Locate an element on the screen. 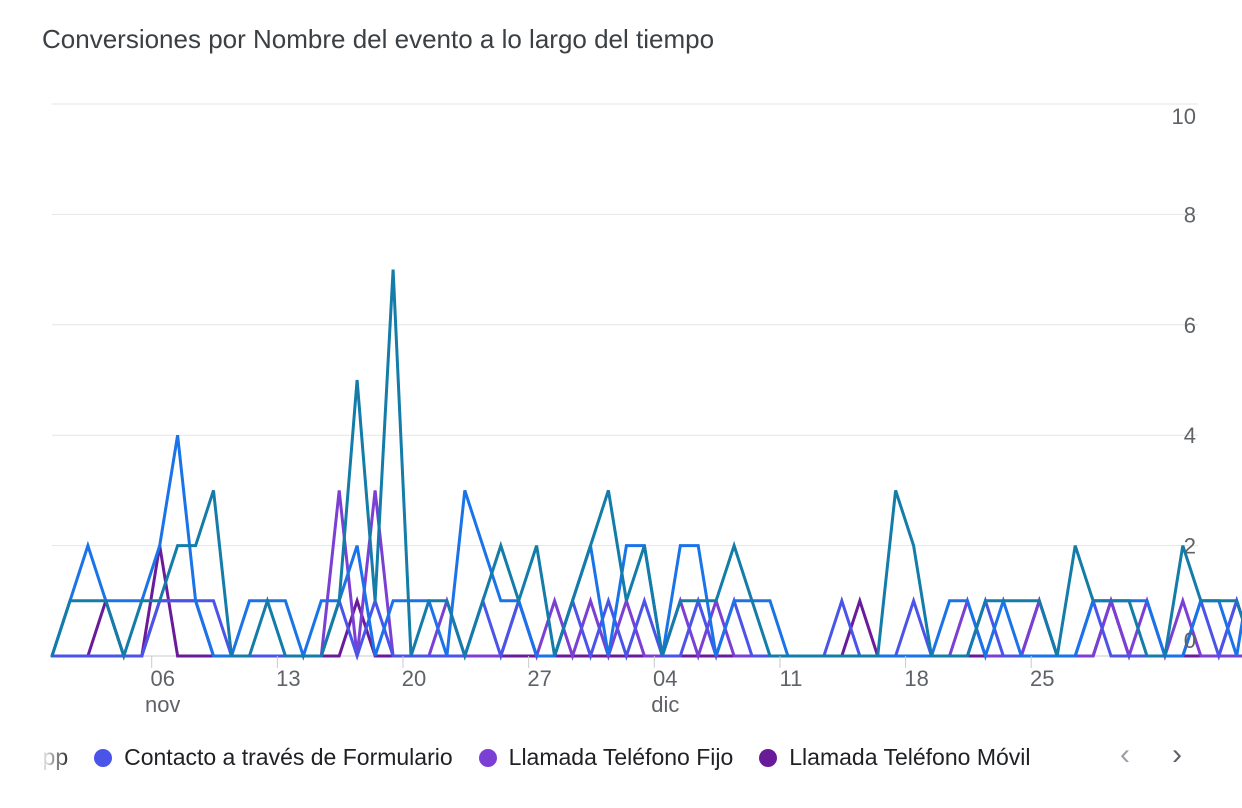 The height and width of the screenshot is (808, 1242). y-tick-label: 0 is located at coordinates (1190, 640).